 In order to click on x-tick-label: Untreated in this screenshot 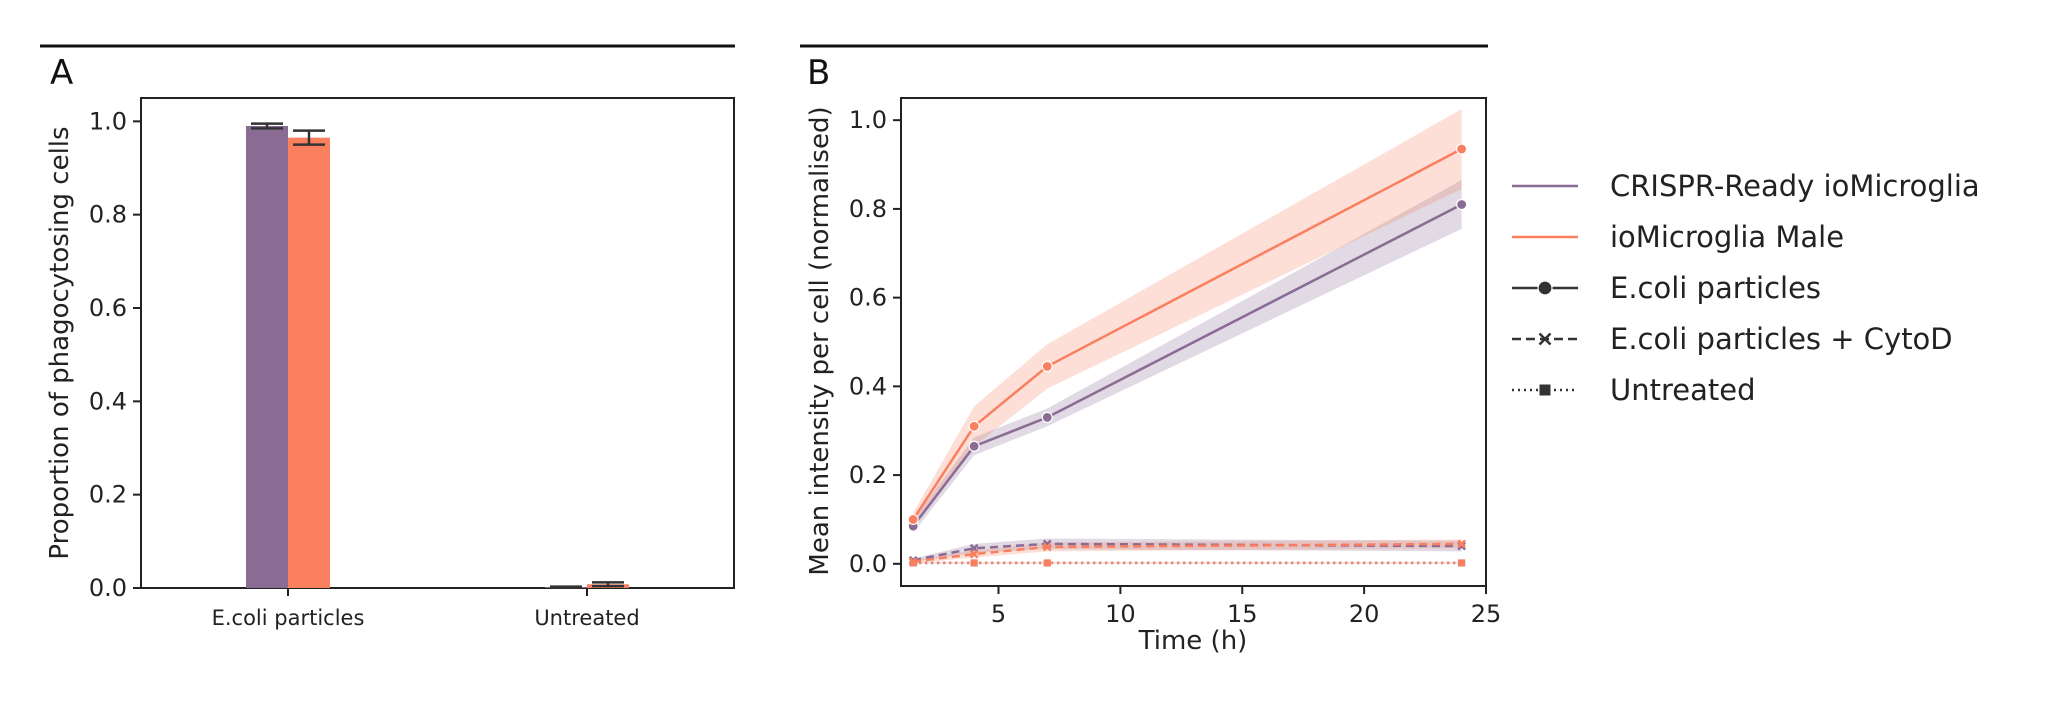, I will do `click(586, 618)`.